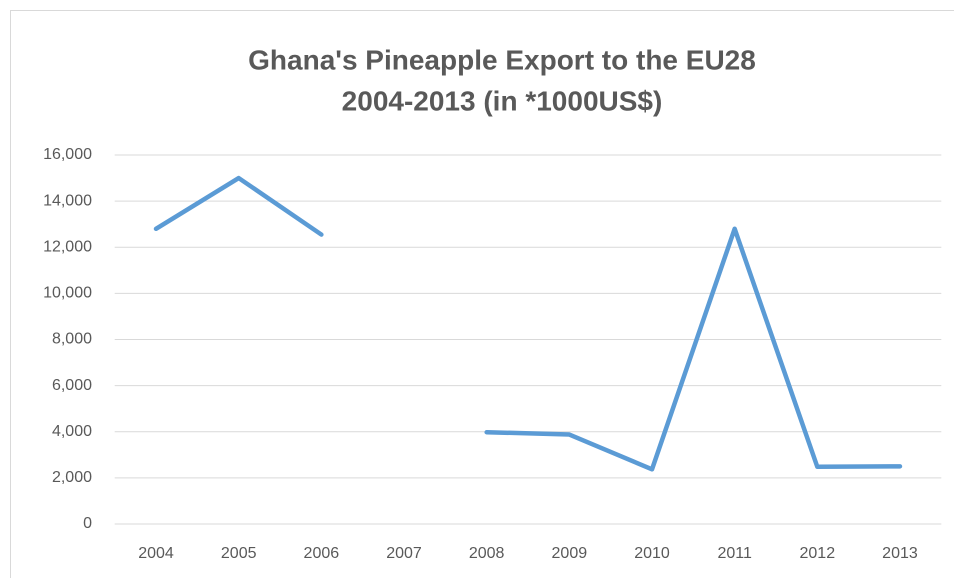  I want to click on x-tick-label: 2012, so click(818, 553).